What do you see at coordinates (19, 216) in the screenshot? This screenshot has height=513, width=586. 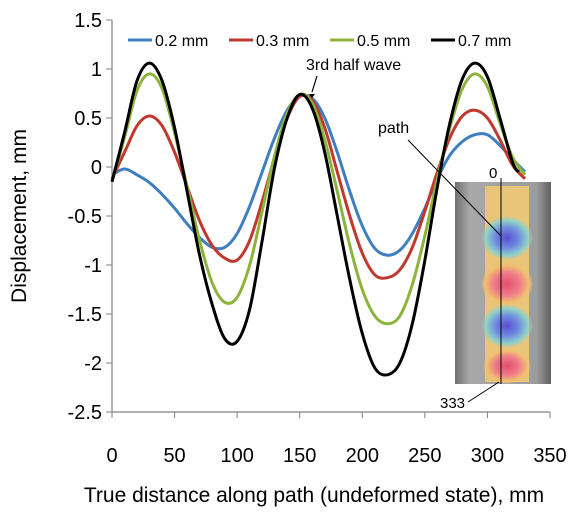 I see `y-axis-title: Displacement, mm` at bounding box center [19, 216].